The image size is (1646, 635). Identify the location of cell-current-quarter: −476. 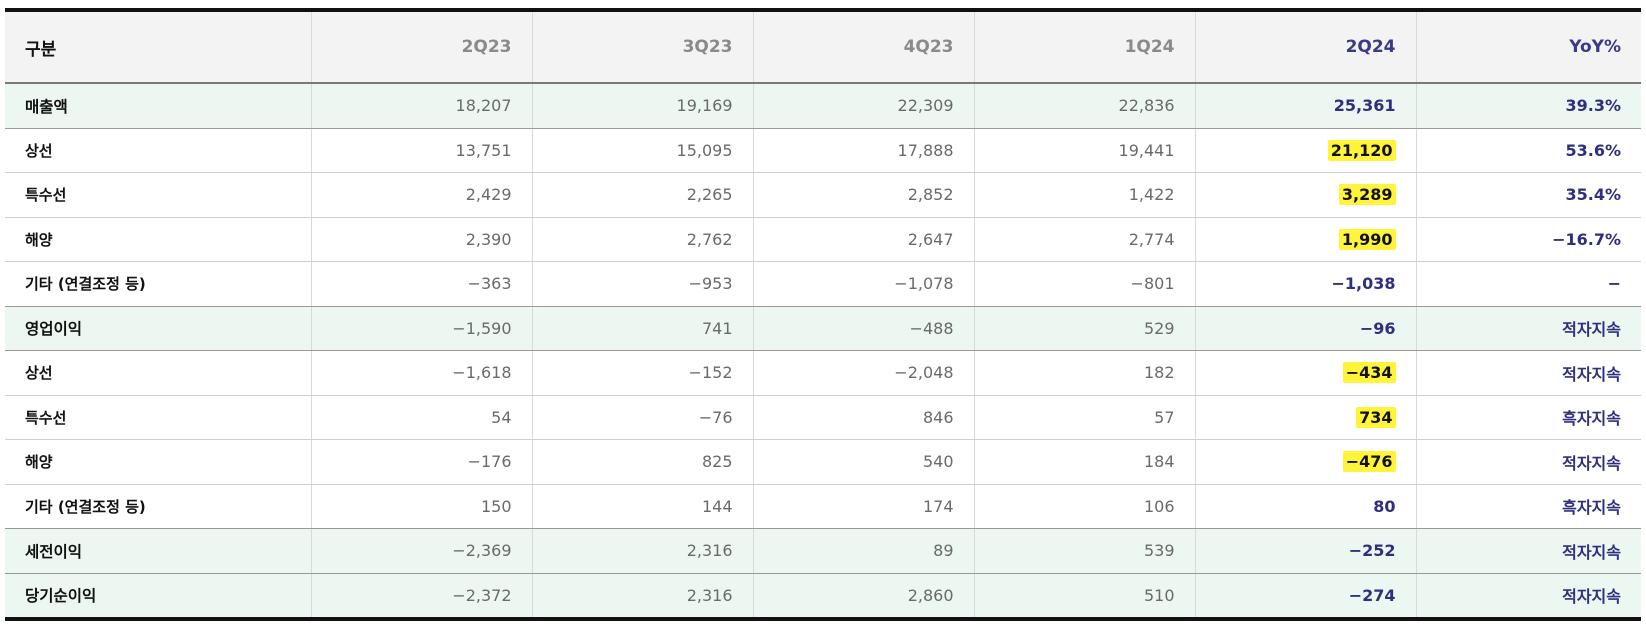
(1305, 462).